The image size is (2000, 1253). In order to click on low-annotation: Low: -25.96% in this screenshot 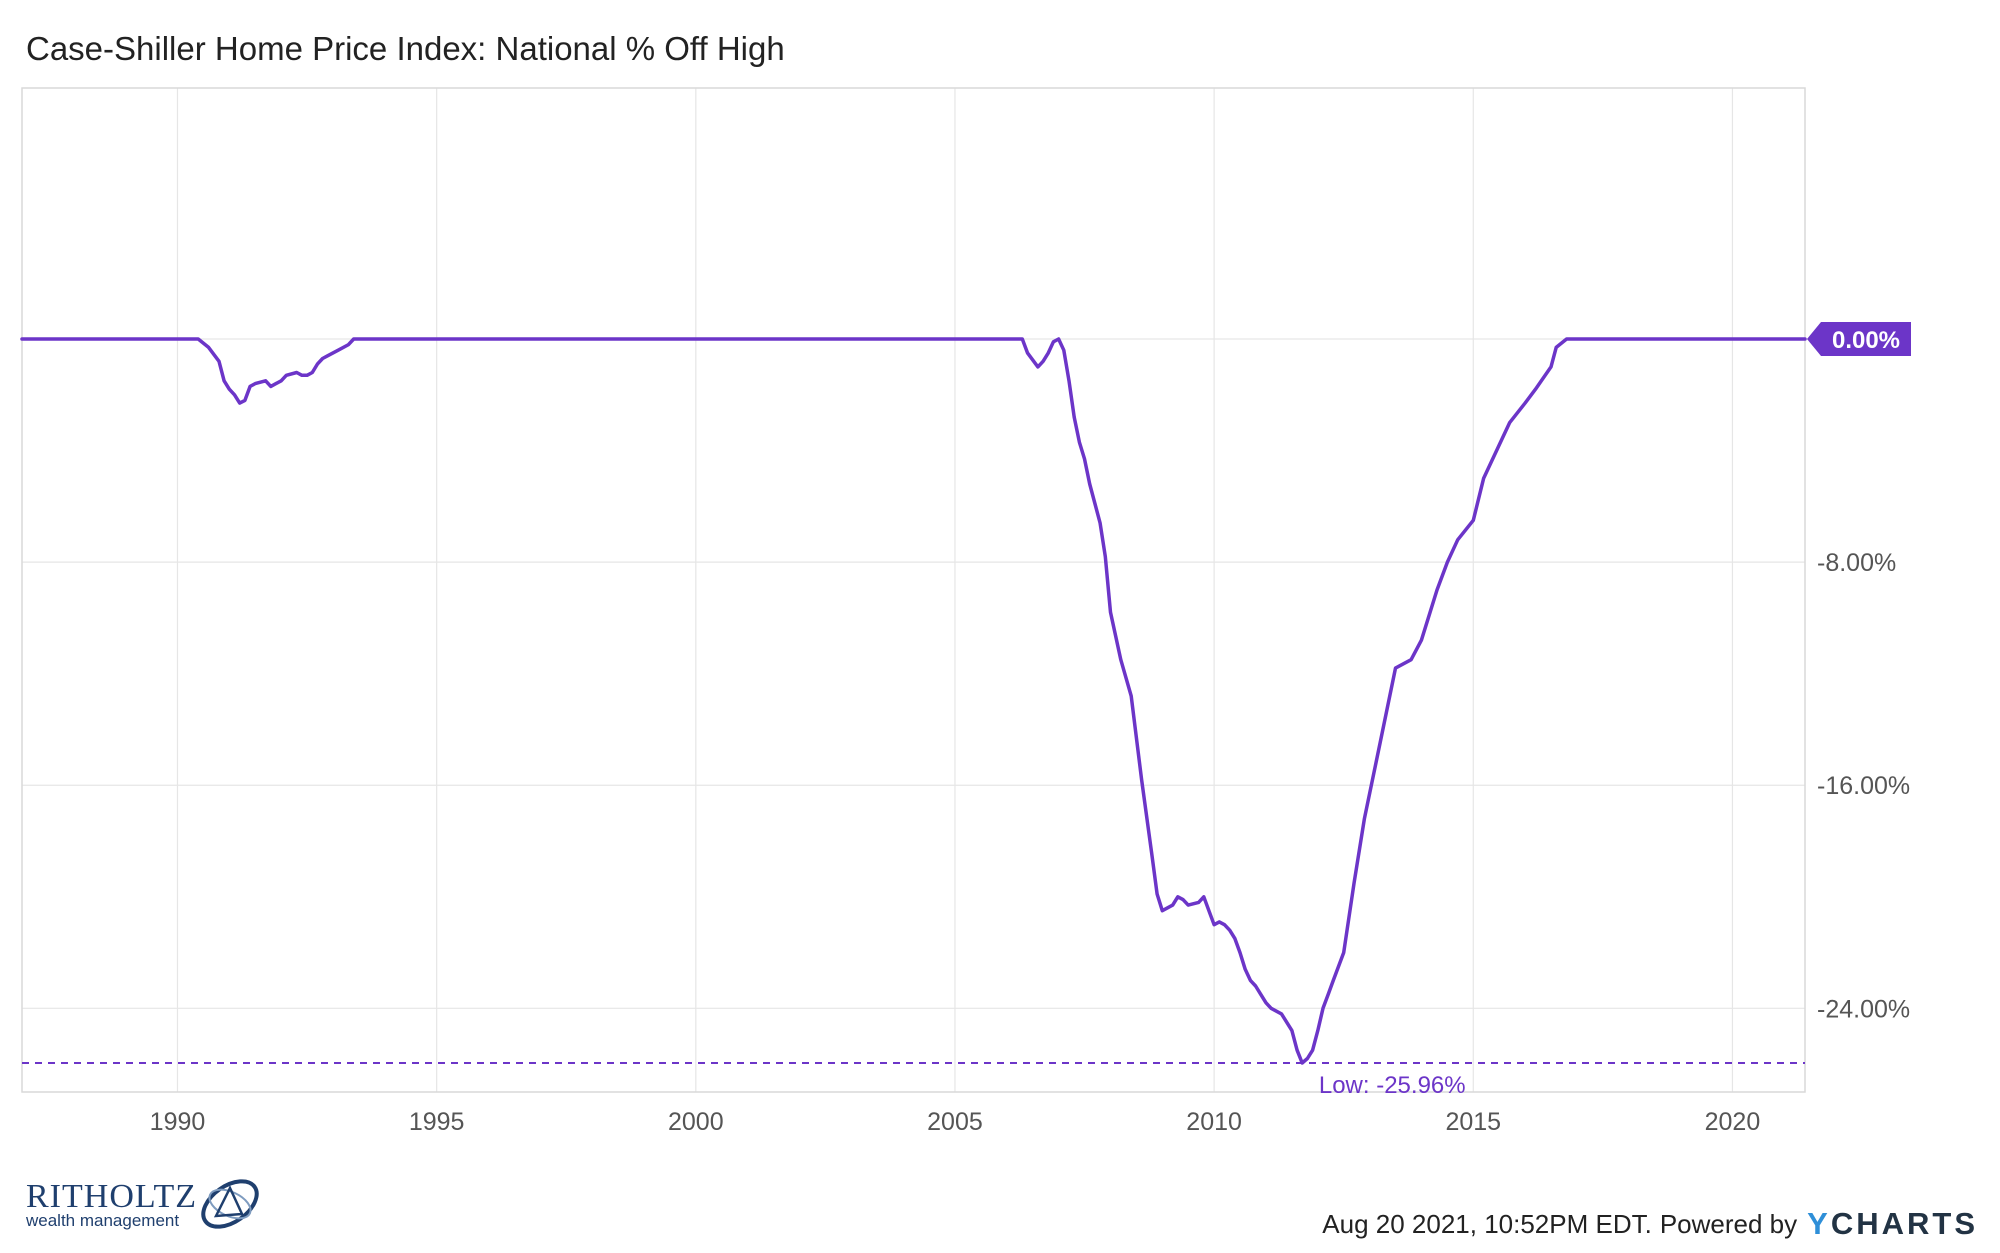, I will do `click(913, 1080)`.